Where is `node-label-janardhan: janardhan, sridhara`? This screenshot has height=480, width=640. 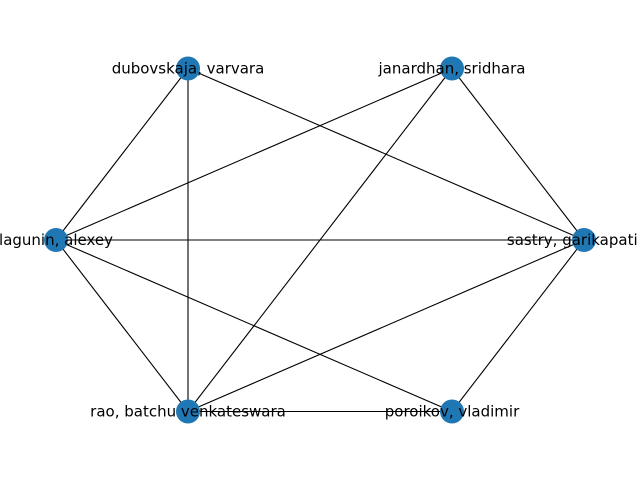
node-label-janardhan: janardhan, sridhara is located at coordinates (452, 69).